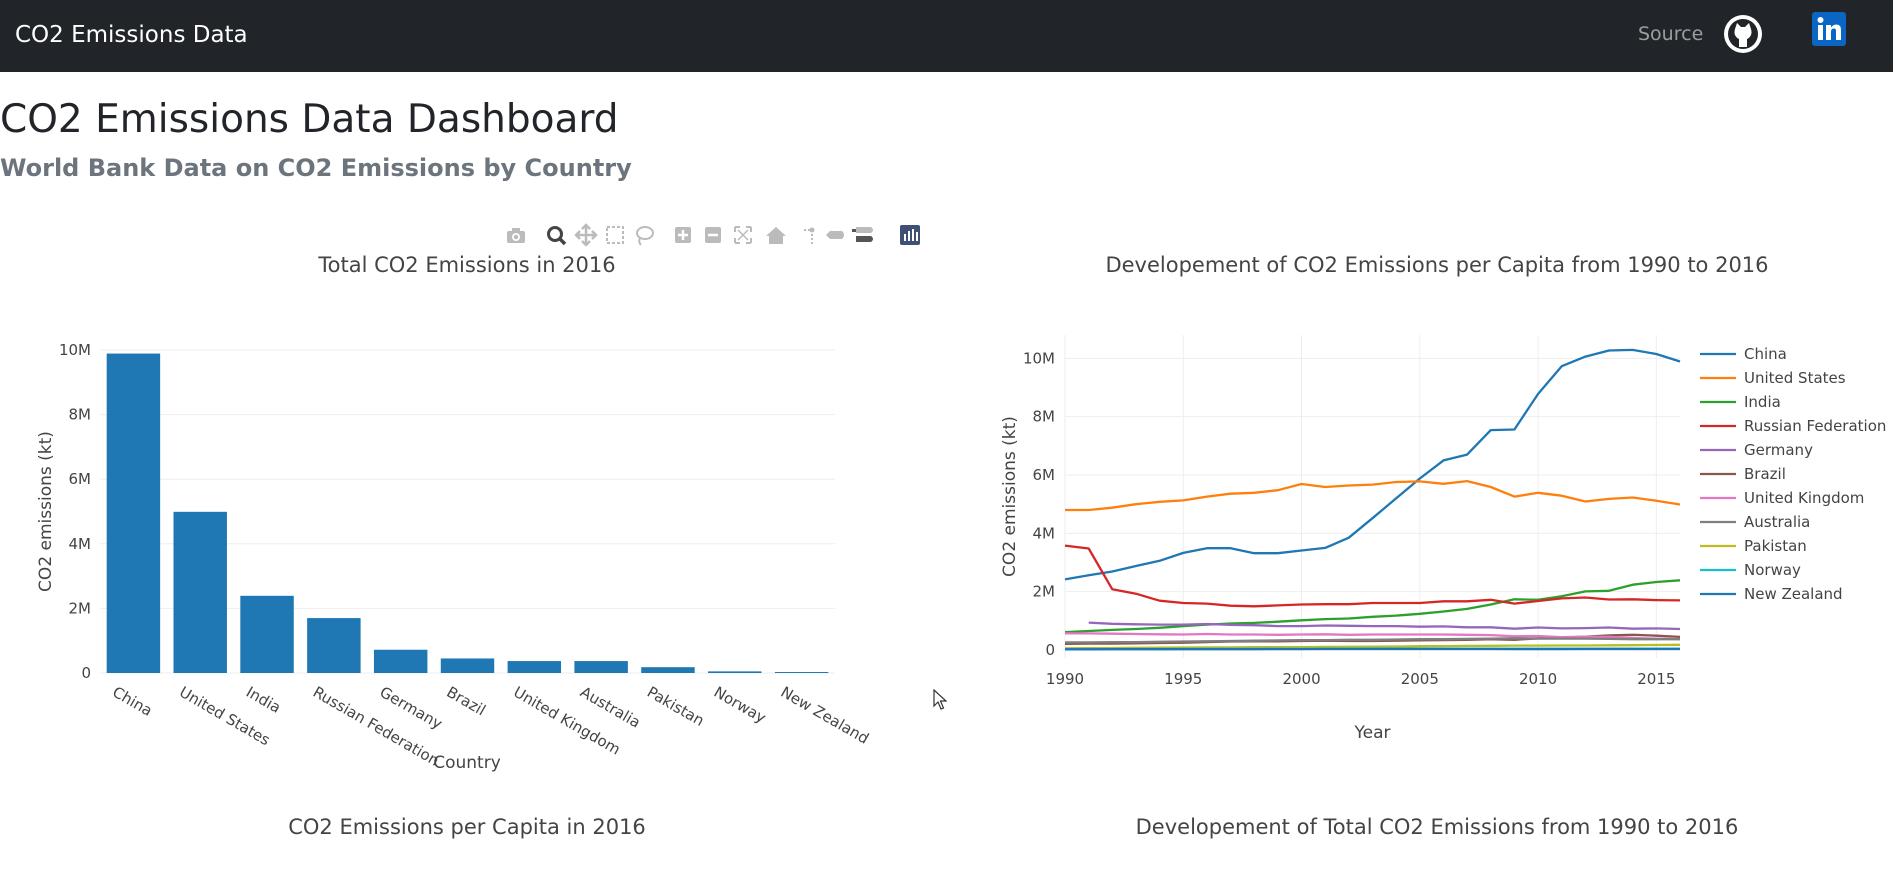 This screenshot has height=875, width=1893. I want to click on x-tick-label: New Zealand, so click(825, 715).